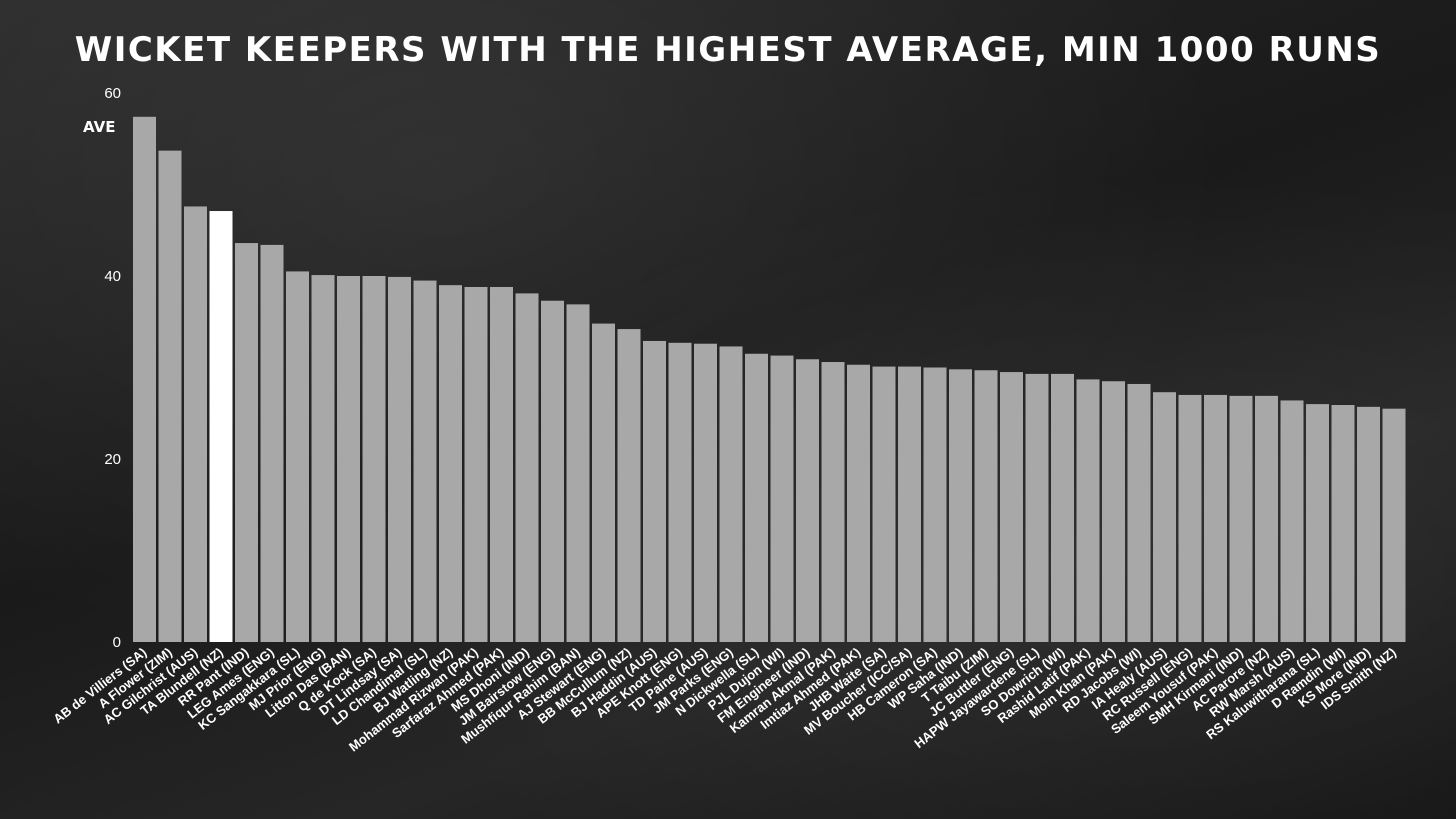  I want to click on y-axis-ticks: 0 20 40 60, so click(112, 368).